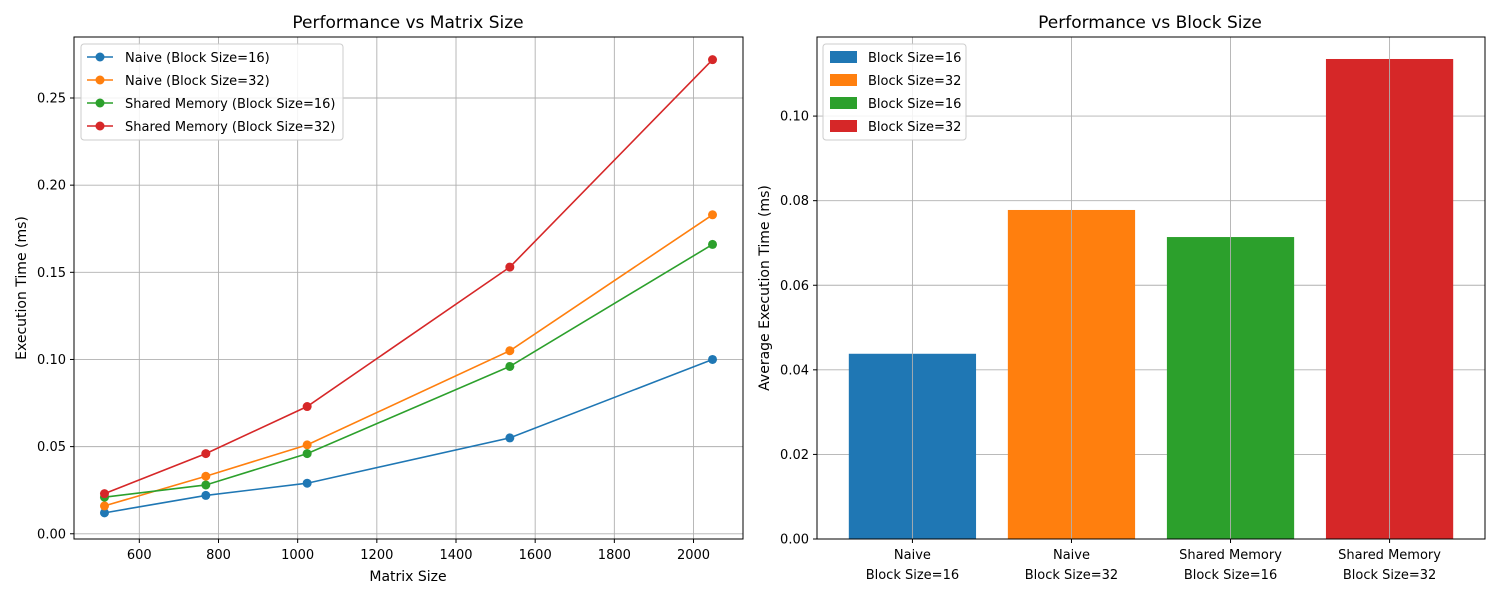  What do you see at coordinates (197, 81) in the screenshot?
I see `line-chart-legend-label: Naive (Block Size=32)` at bounding box center [197, 81].